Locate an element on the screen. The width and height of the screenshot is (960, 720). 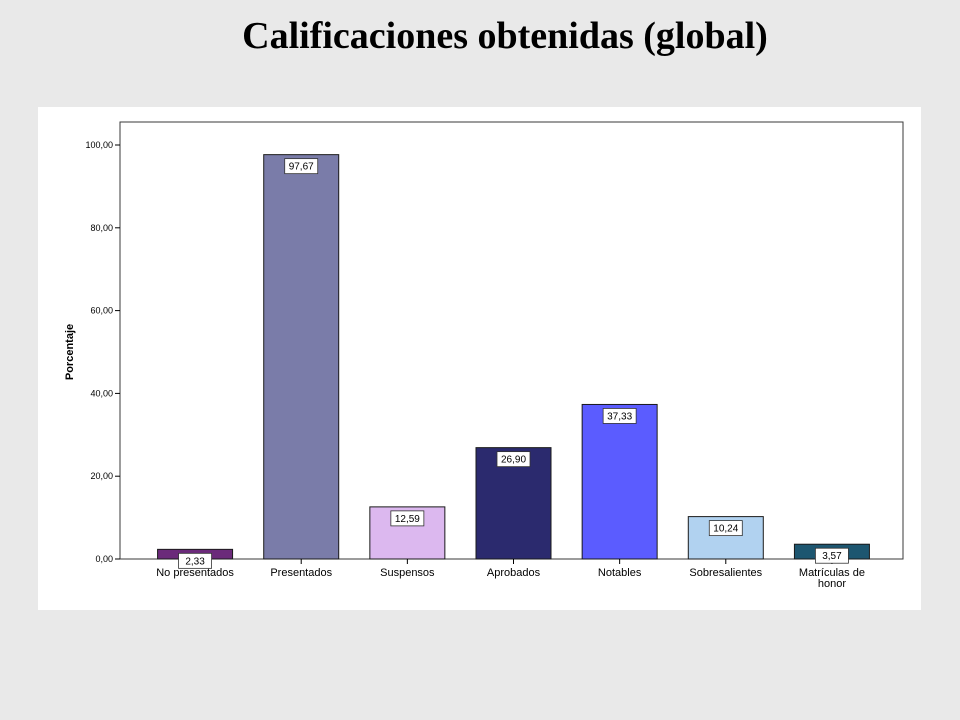
y-tick-label: 100,00 is located at coordinates (99, 145).